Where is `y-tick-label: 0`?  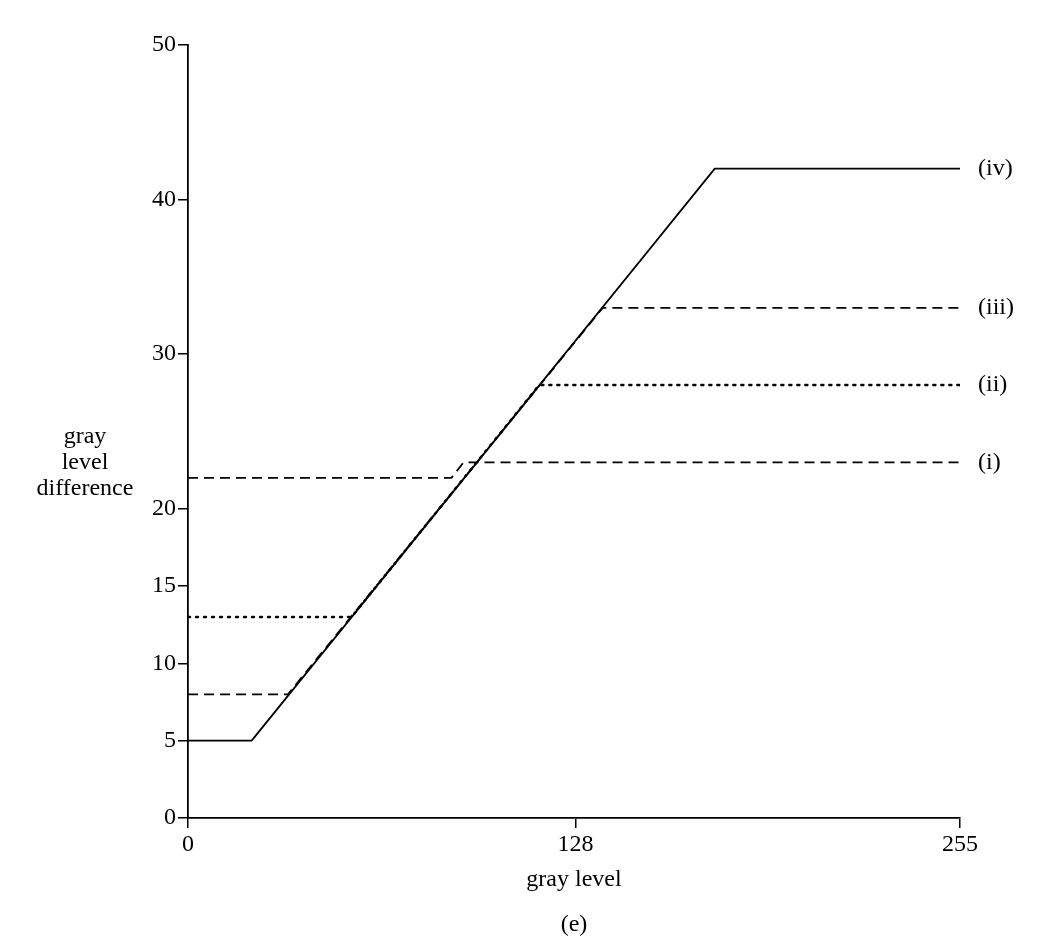 y-tick-label: 0 is located at coordinates (170, 816).